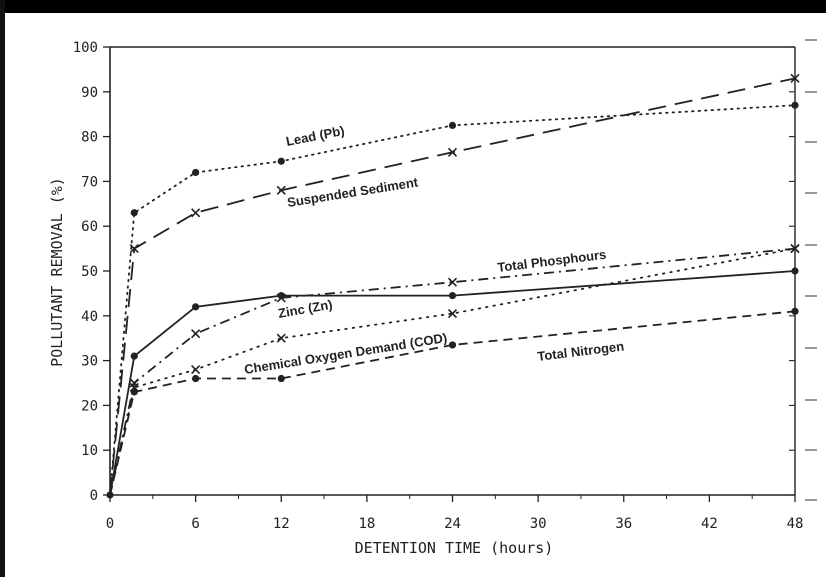 This screenshot has height=577, width=826. Describe the element at coordinates (353, 192) in the screenshot. I see `series-label: Suspended Sediment` at that location.